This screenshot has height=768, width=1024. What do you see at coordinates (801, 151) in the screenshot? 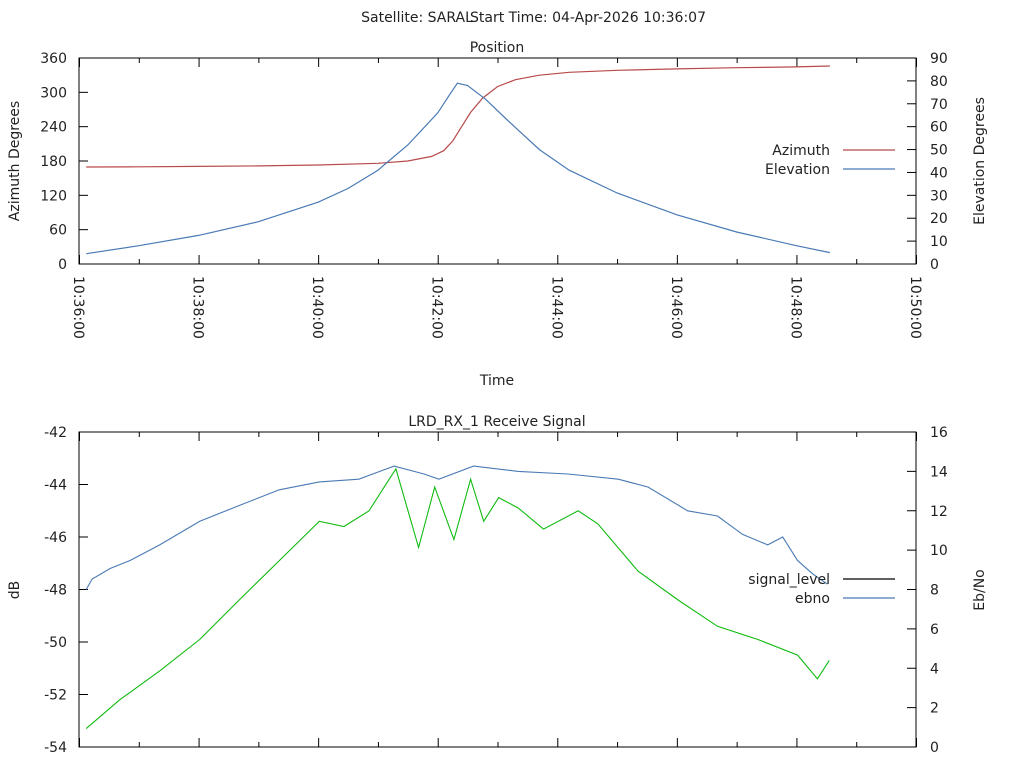
I see `legend-label: Azimuth` at bounding box center [801, 151].